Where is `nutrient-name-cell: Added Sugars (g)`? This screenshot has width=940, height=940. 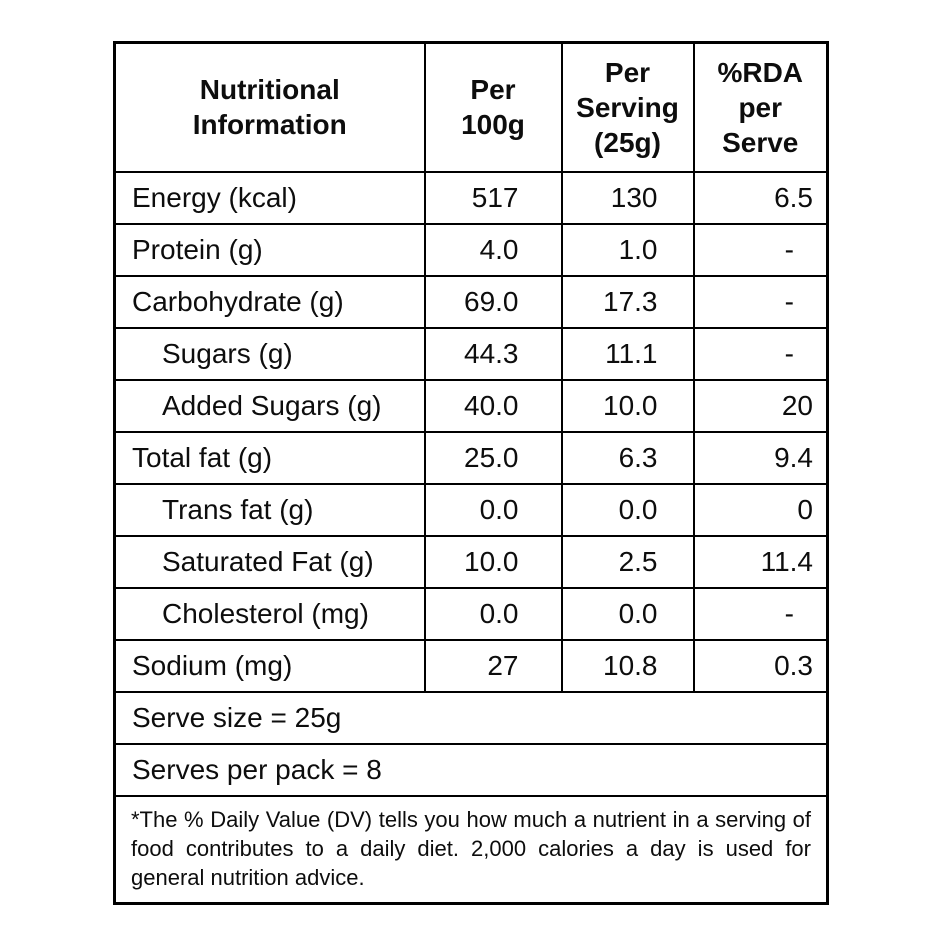
nutrient-name-cell: Added Sugars (g) is located at coordinates (269, 405).